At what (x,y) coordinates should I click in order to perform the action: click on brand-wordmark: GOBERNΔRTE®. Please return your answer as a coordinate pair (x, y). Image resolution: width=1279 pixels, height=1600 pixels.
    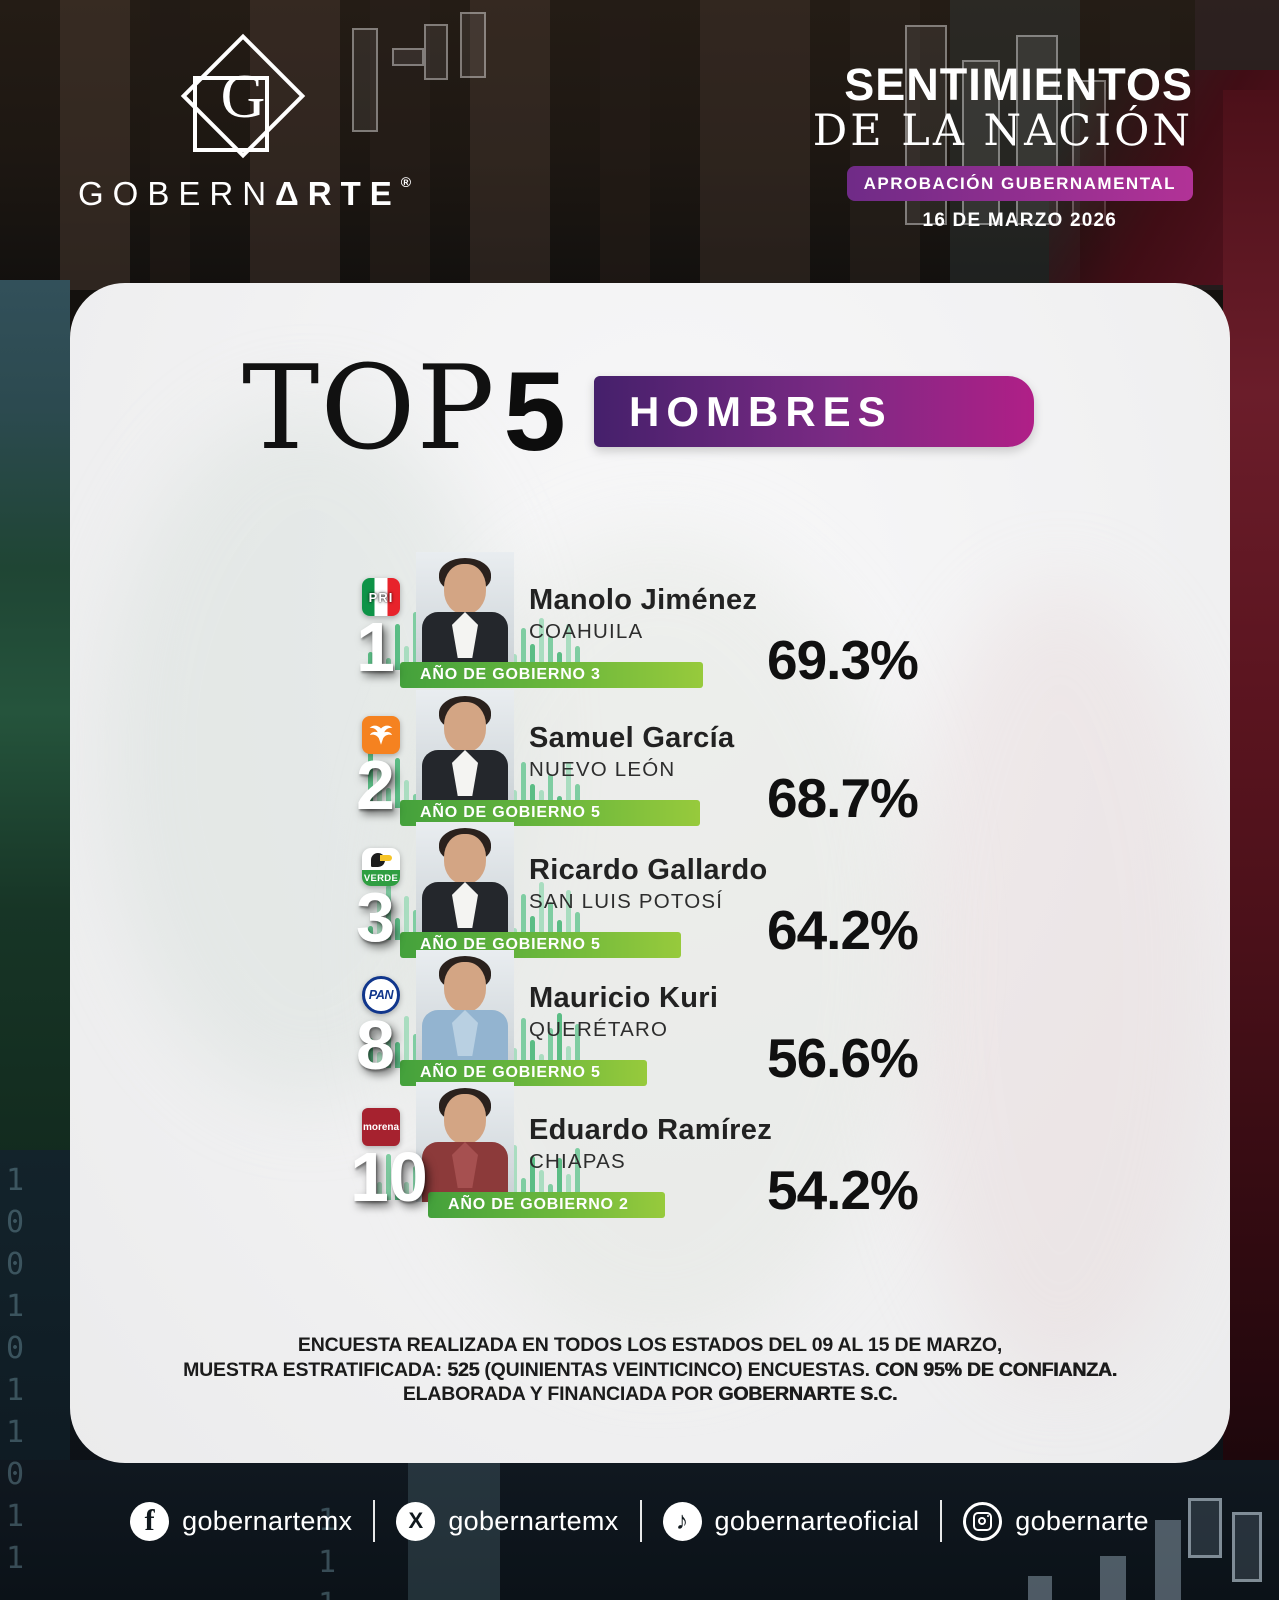
    Looking at the image, I should click on (245, 193).